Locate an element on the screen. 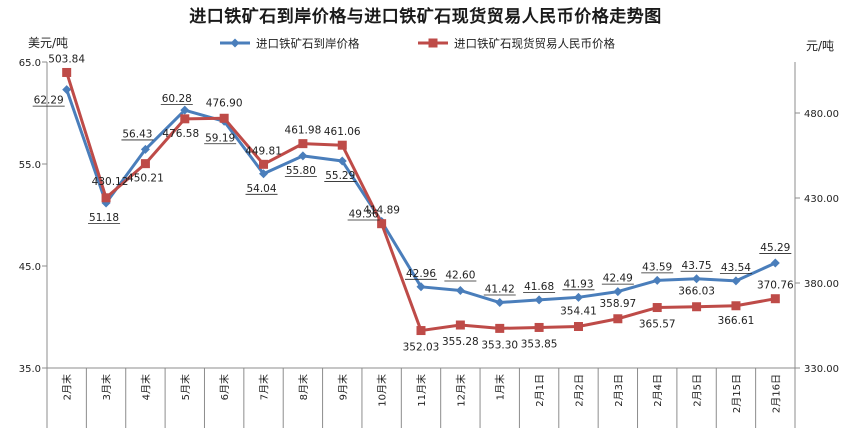 This screenshot has width=851, height=438. data-label: 503.84 is located at coordinates (66, 59).